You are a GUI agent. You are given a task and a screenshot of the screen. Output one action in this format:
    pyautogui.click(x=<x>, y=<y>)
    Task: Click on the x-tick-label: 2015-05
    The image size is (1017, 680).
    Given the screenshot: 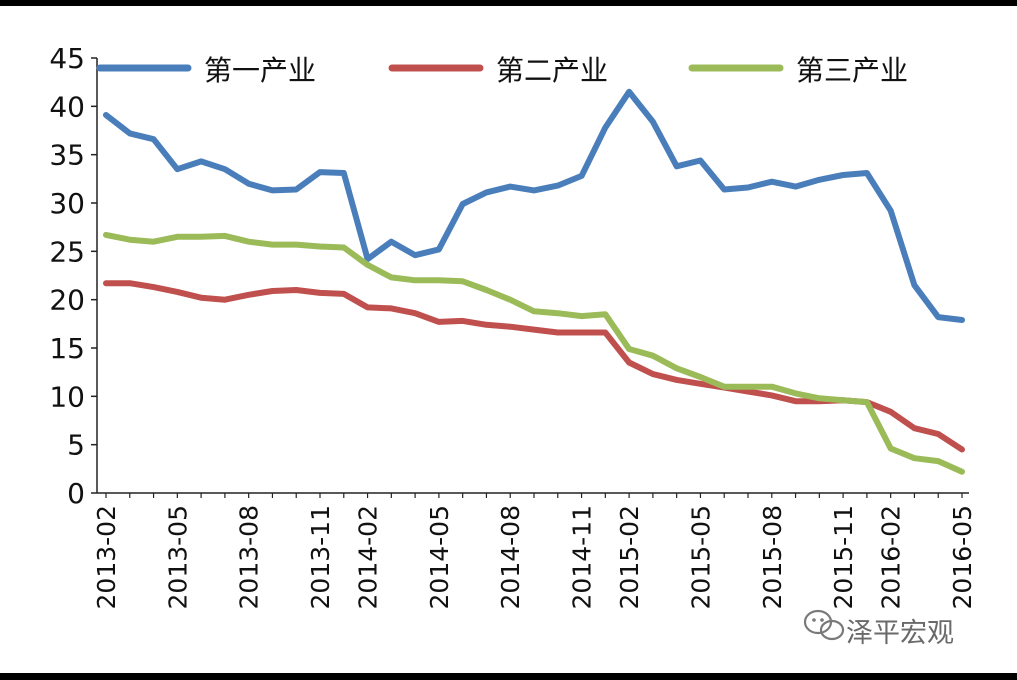 What is the action you would take?
    pyautogui.click(x=700, y=557)
    